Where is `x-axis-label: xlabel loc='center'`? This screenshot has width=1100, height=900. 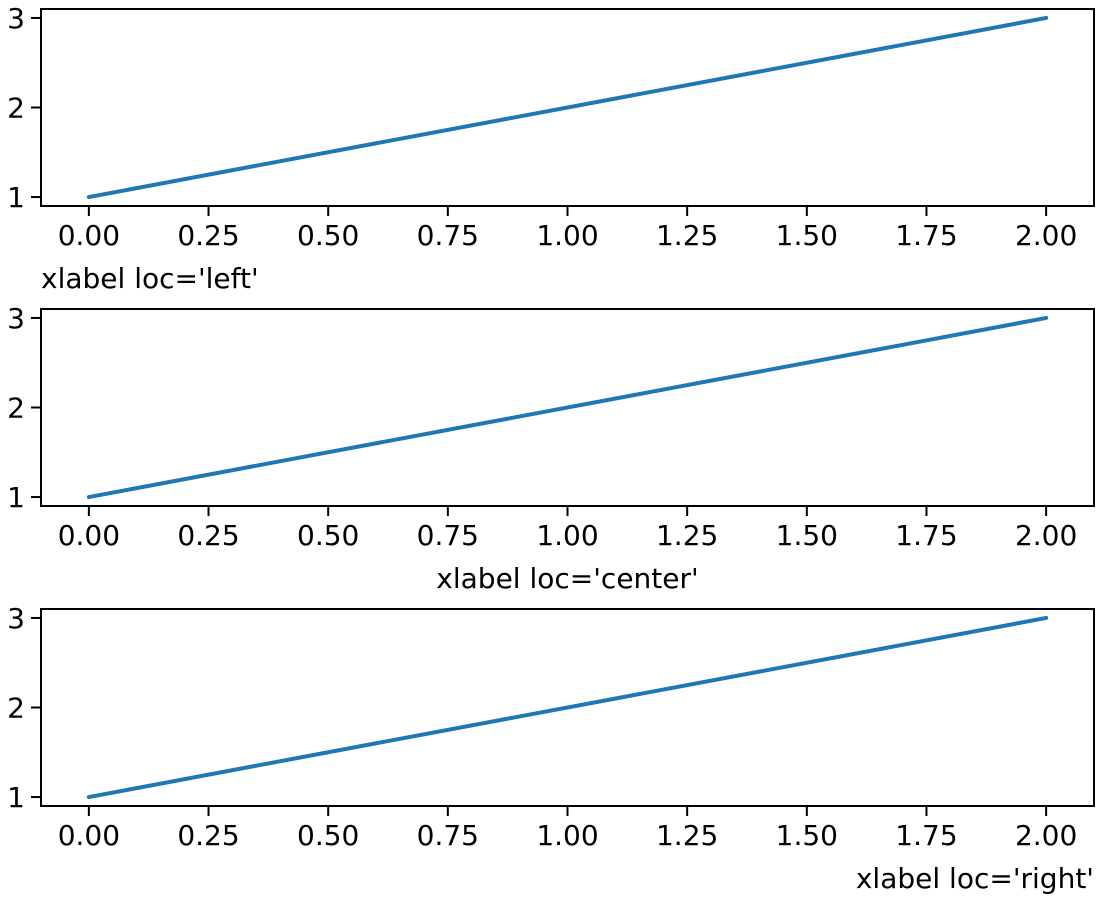
x-axis-label: xlabel loc='center' is located at coordinates (567, 578).